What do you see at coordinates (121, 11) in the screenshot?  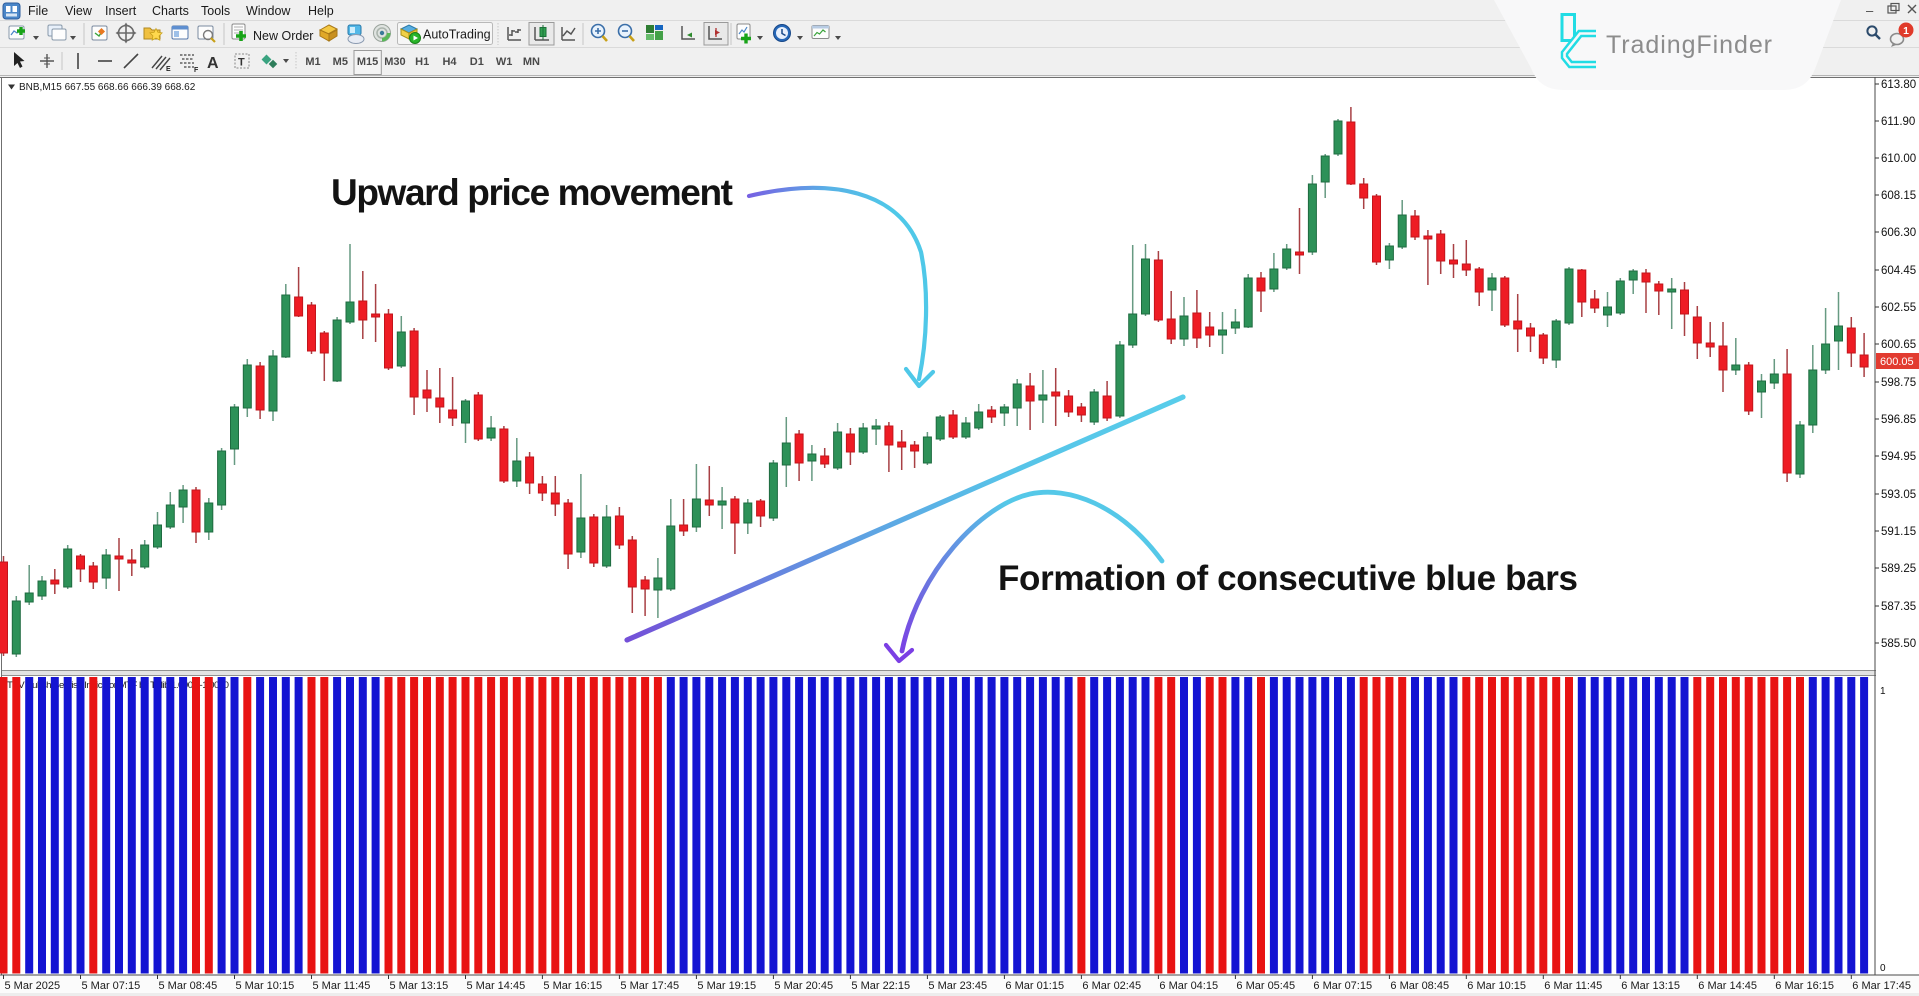 I see `svg-text: Insert` at bounding box center [121, 11].